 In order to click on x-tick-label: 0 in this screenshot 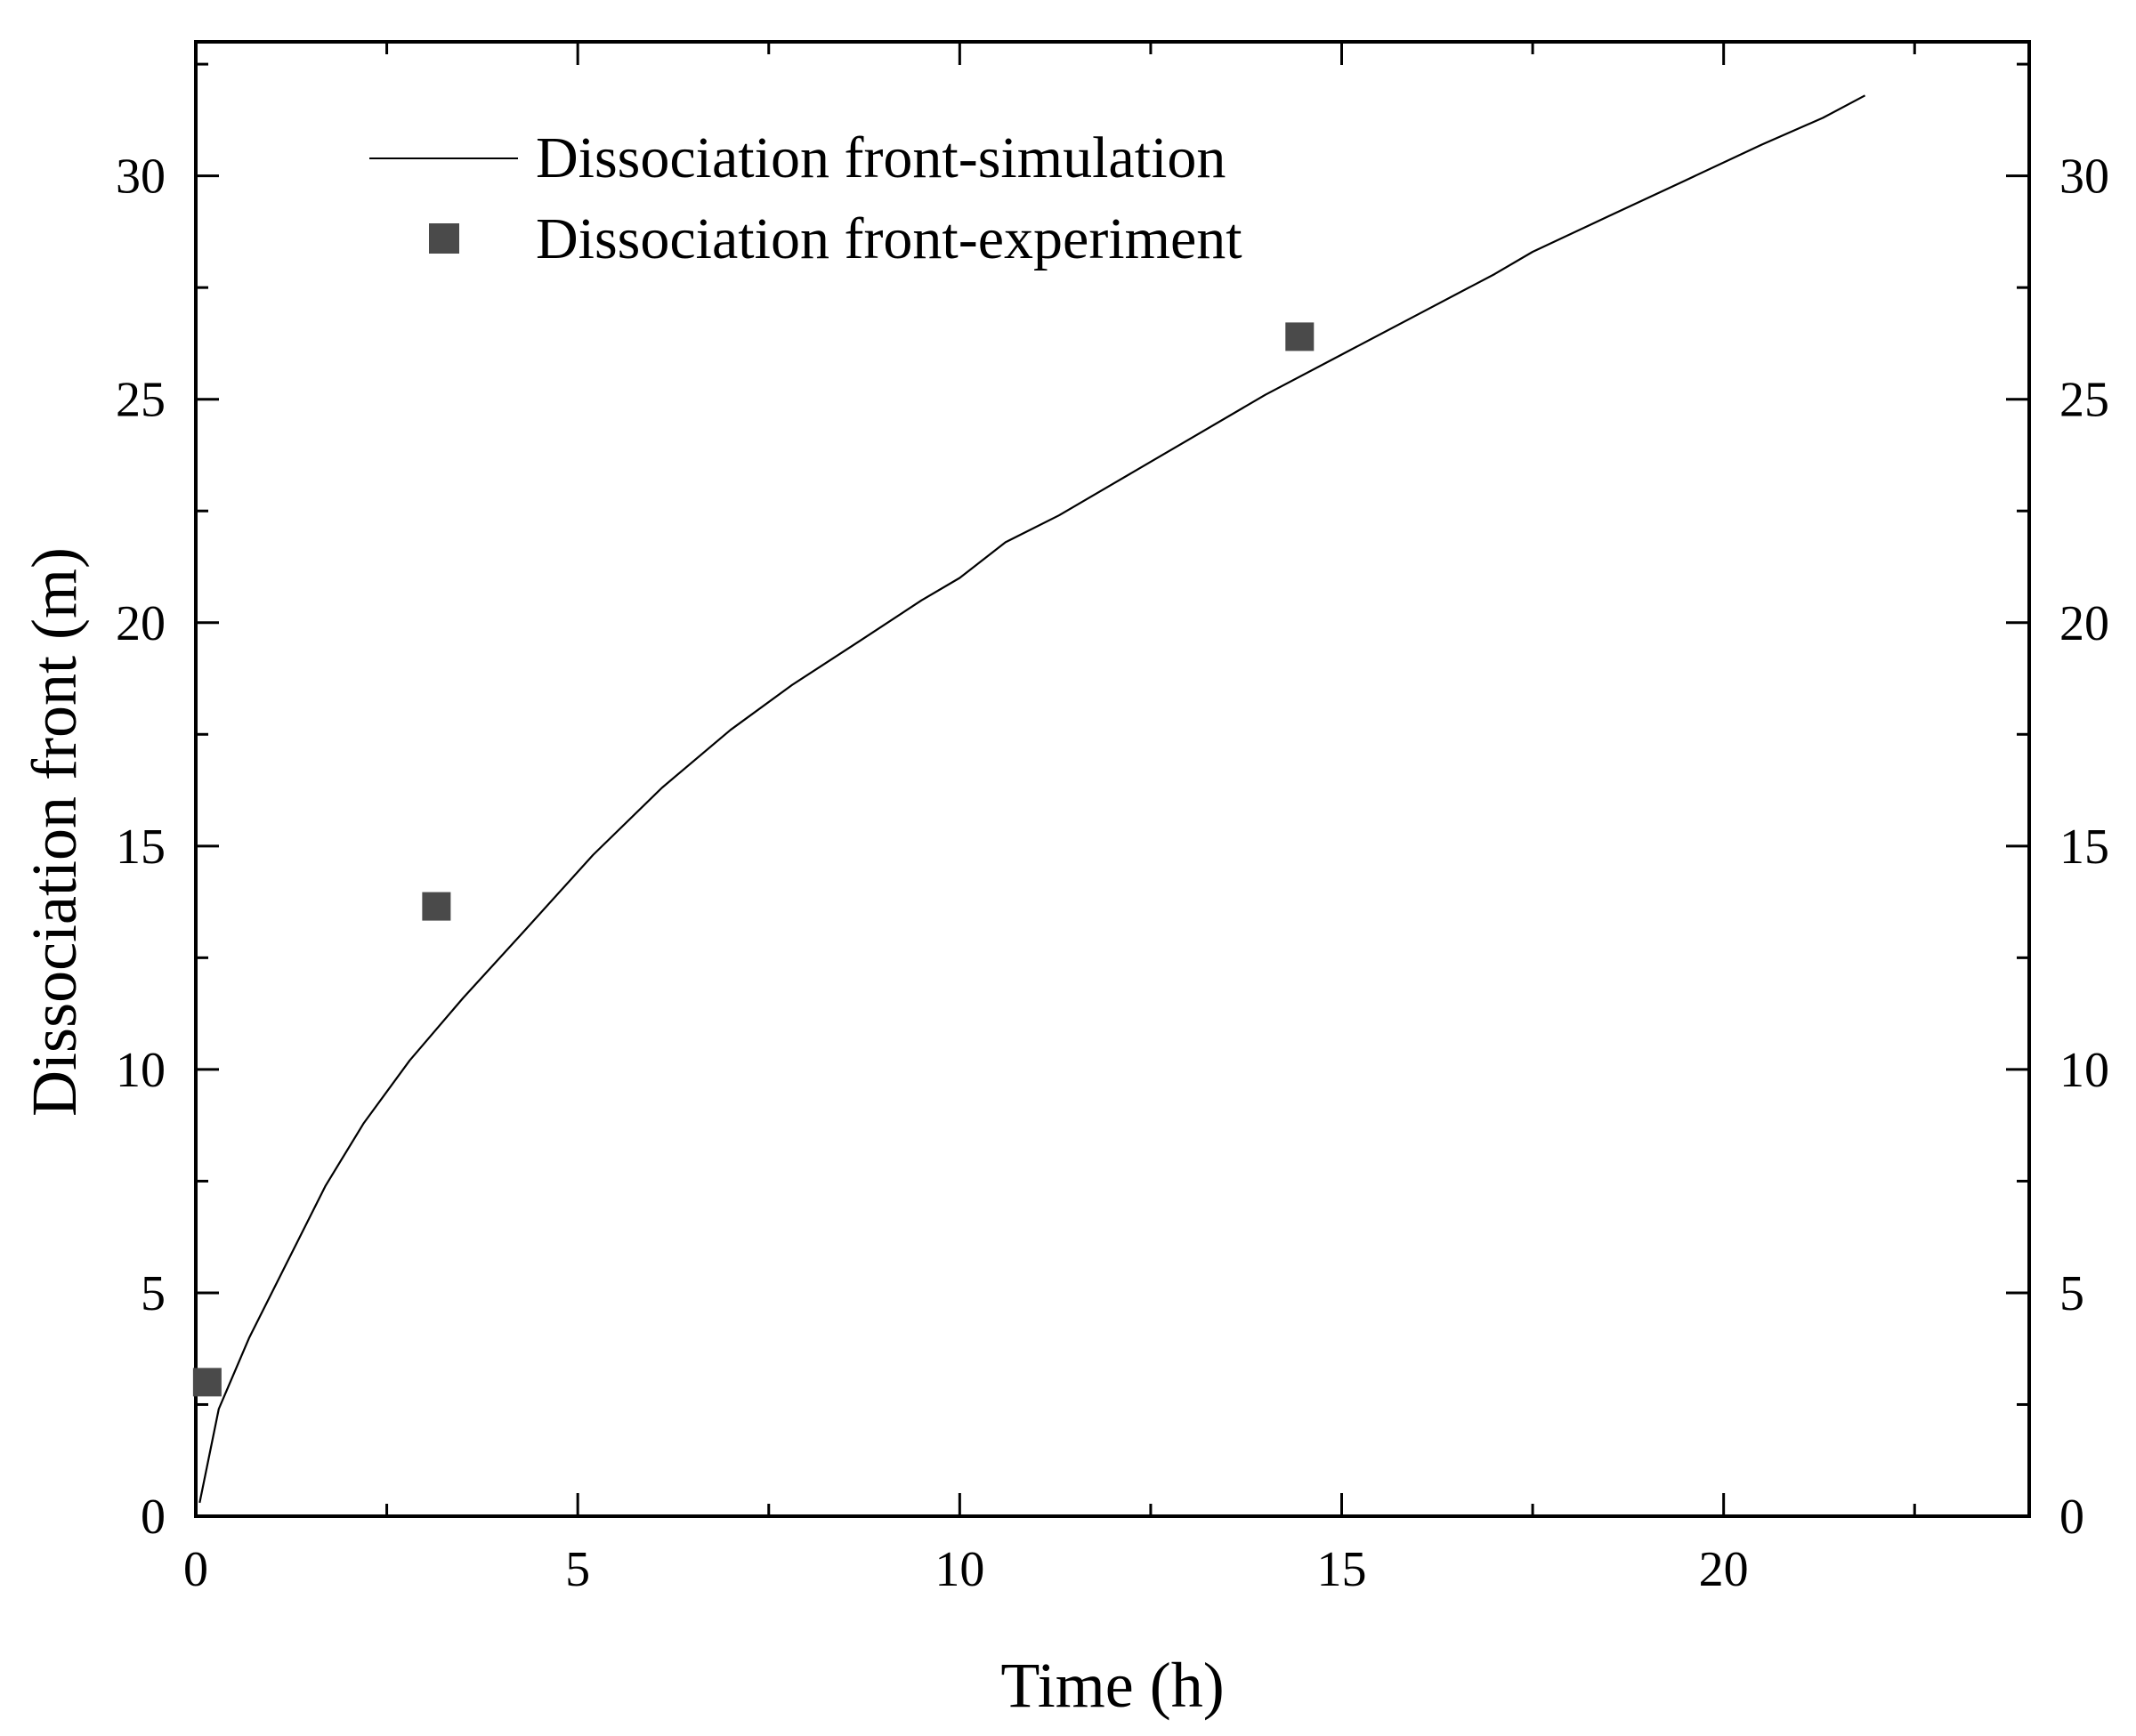, I will do `click(196, 1569)`.